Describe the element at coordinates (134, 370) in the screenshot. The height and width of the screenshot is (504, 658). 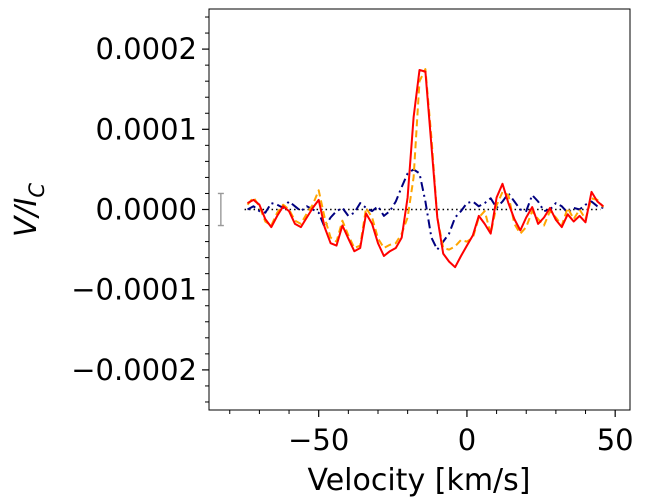
I see `y-tick-label: −0.0002` at that location.